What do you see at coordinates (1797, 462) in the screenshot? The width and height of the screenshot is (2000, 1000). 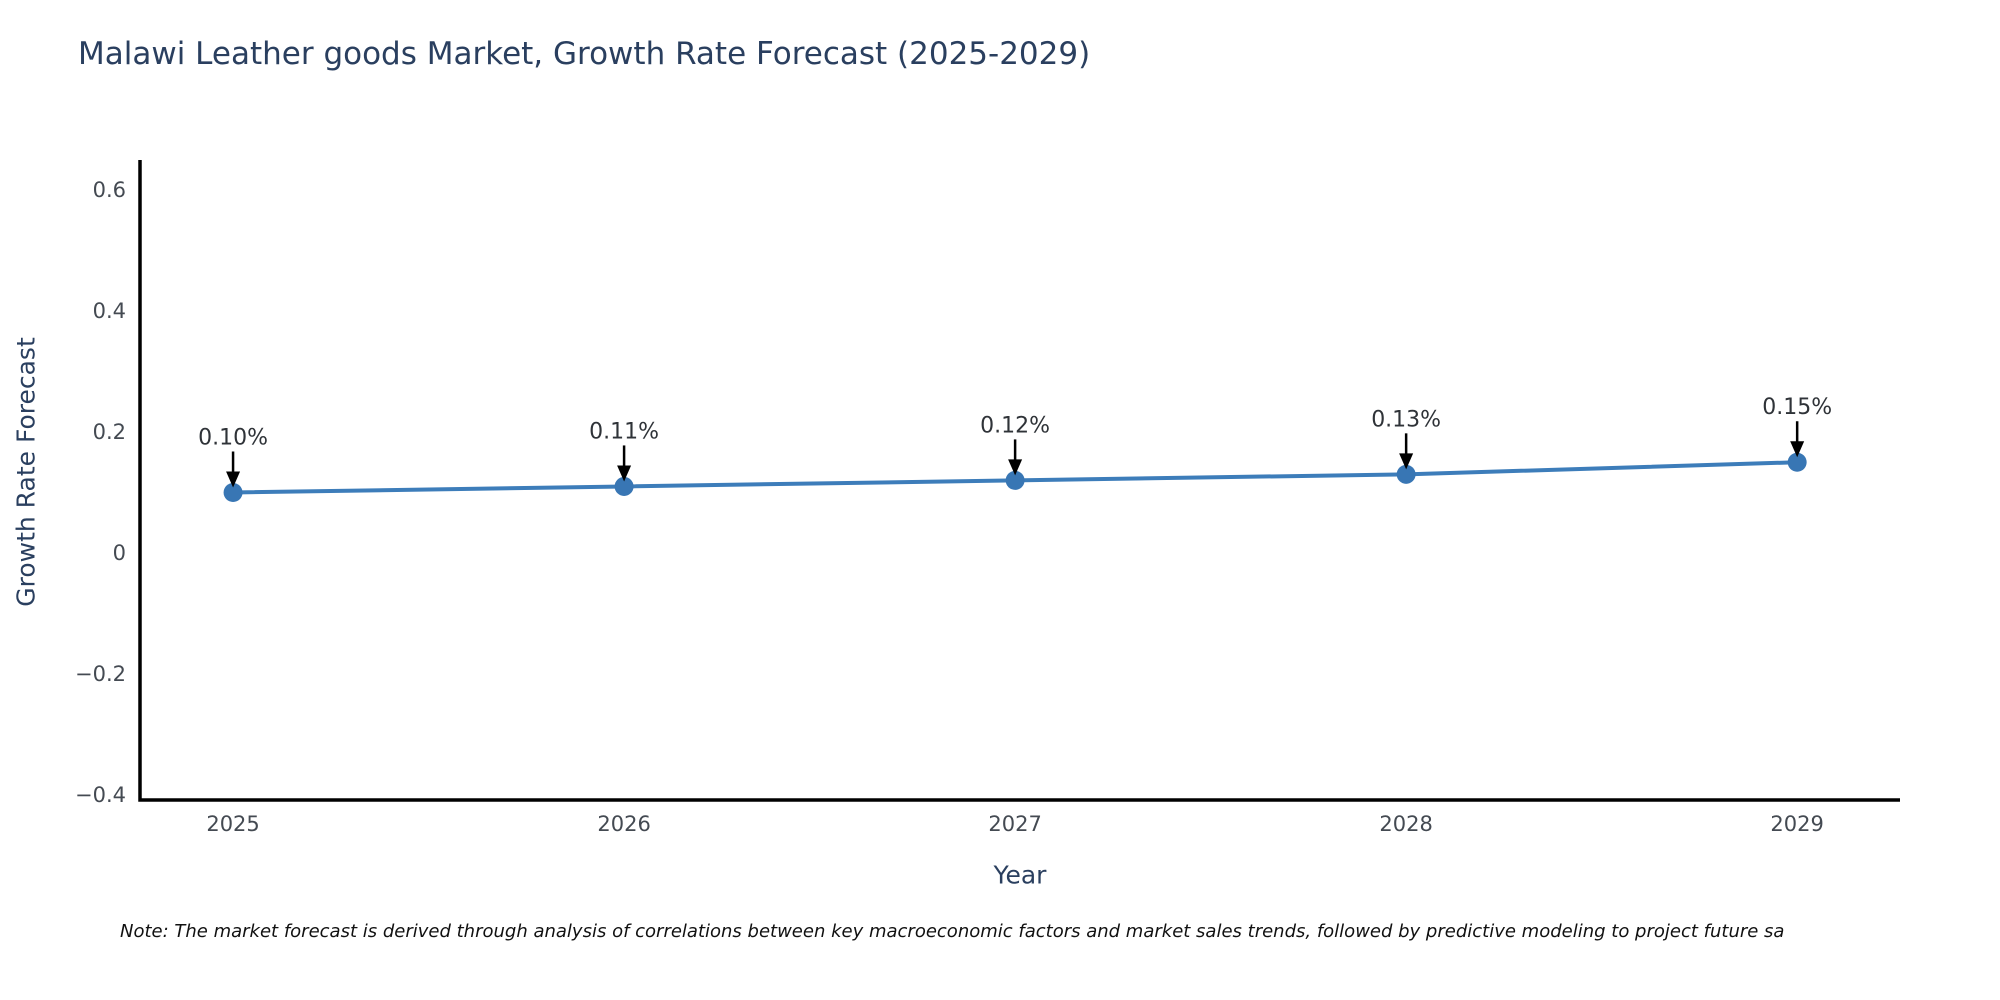 I see `data-point-2029` at bounding box center [1797, 462].